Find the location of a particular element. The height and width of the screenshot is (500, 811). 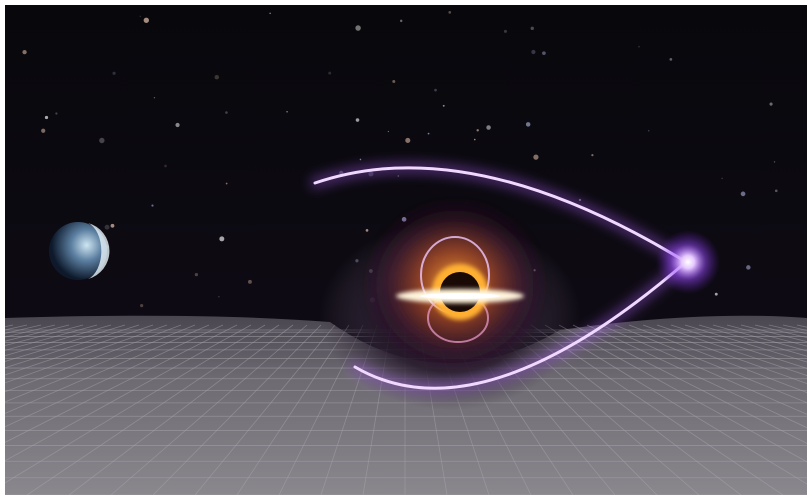

light-source-star is located at coordinates (688, 262).